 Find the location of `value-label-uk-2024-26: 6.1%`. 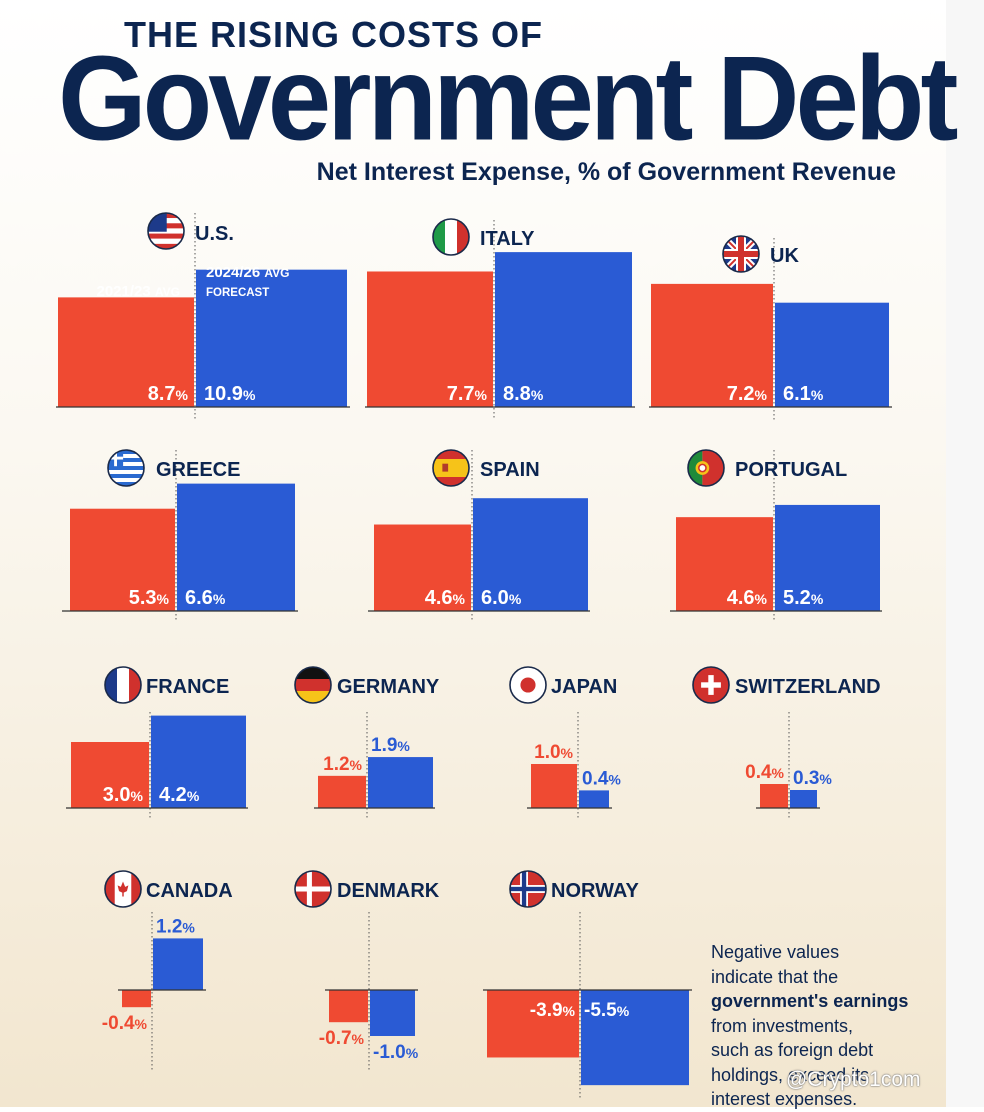

value-label-uk-2024-26: 6.1% is located at coordinates (803, 394).